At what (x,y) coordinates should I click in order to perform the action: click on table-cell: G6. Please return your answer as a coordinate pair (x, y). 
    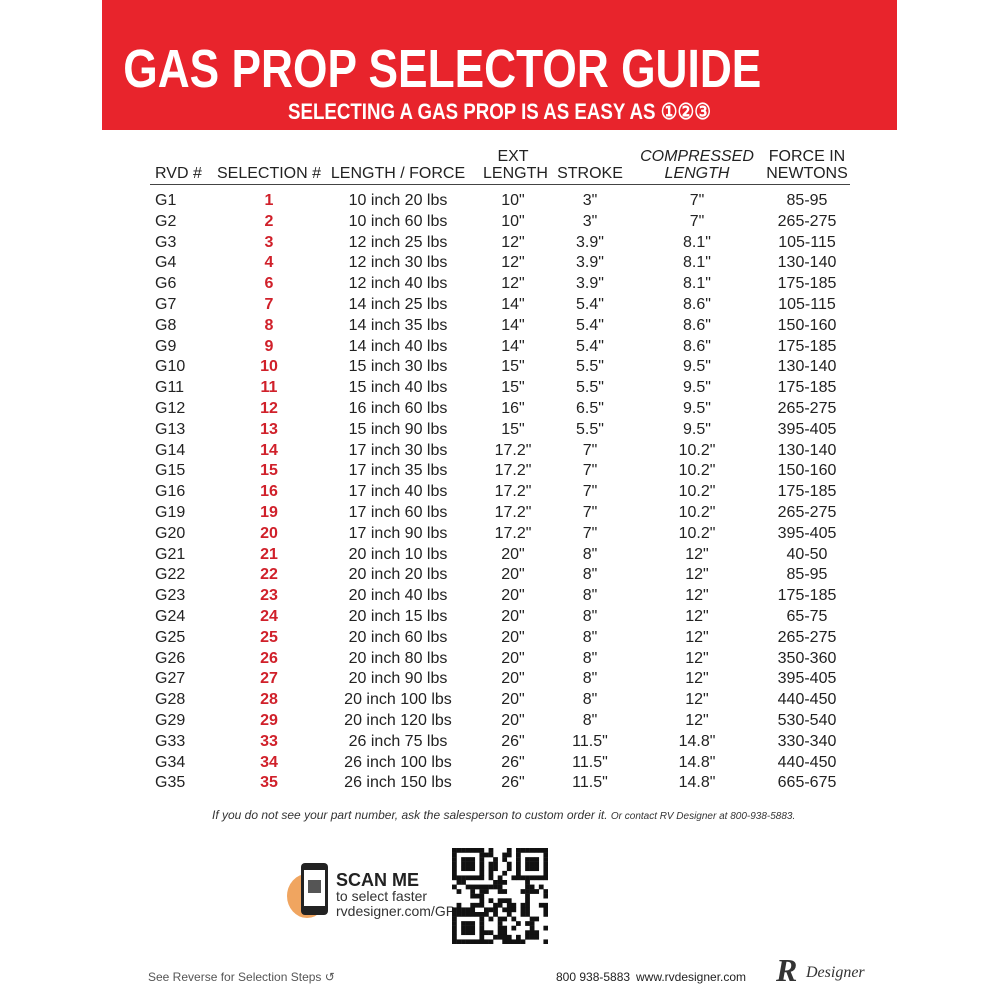
    Looking at the image, I should click on (166, 284).